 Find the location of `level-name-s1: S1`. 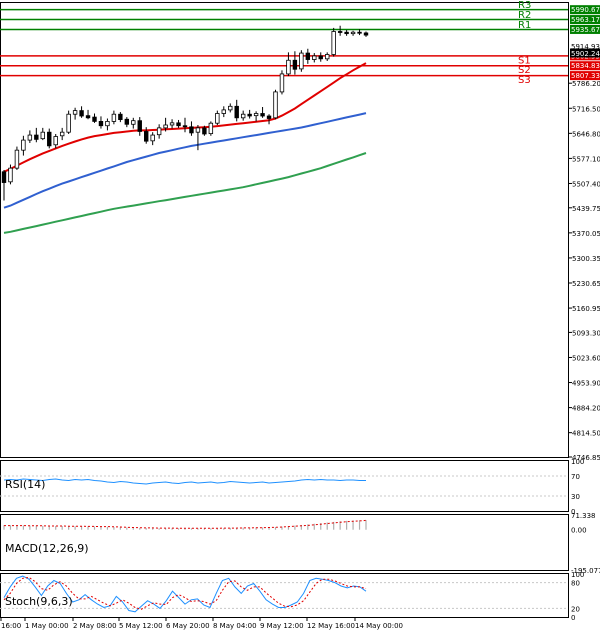

level-name-s1: S1 is located at coordinates (524, 60).